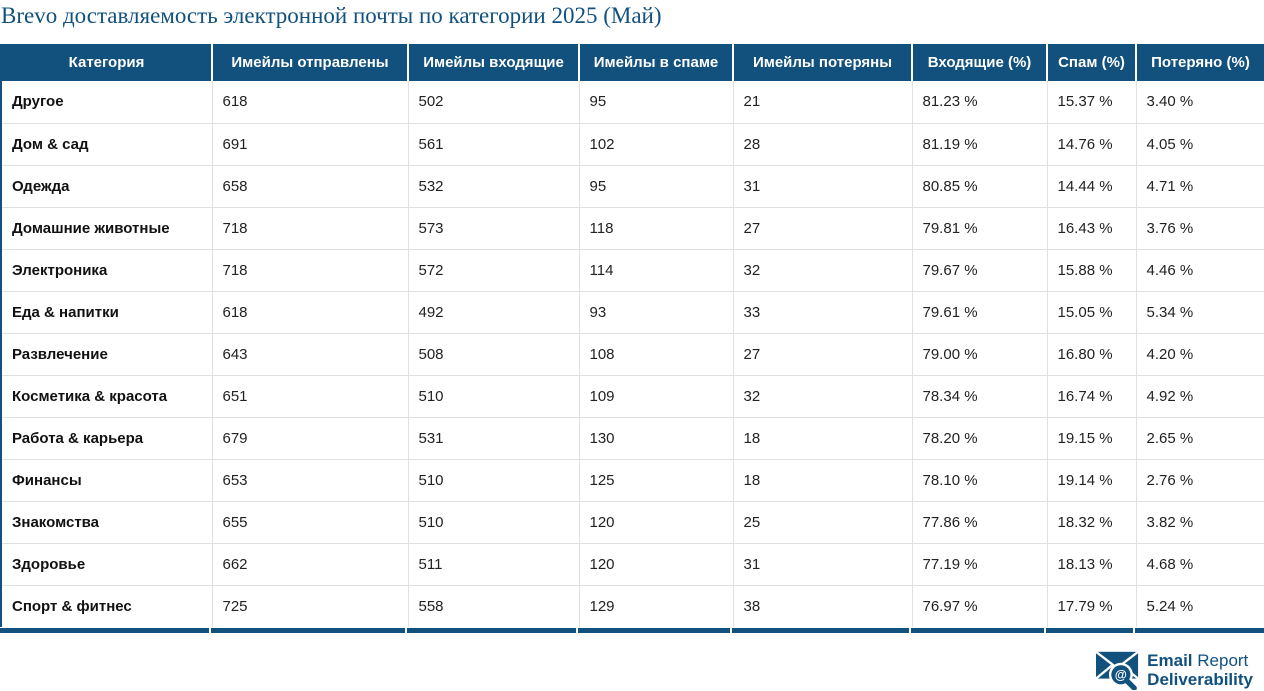 The height and width of the screenshot is (691, 1264). What do you see at coordinates (310, 62) in the screenshot?
I see `column-header-emails-sent: Имейлы отправлены` at bounding box center [310, 62].